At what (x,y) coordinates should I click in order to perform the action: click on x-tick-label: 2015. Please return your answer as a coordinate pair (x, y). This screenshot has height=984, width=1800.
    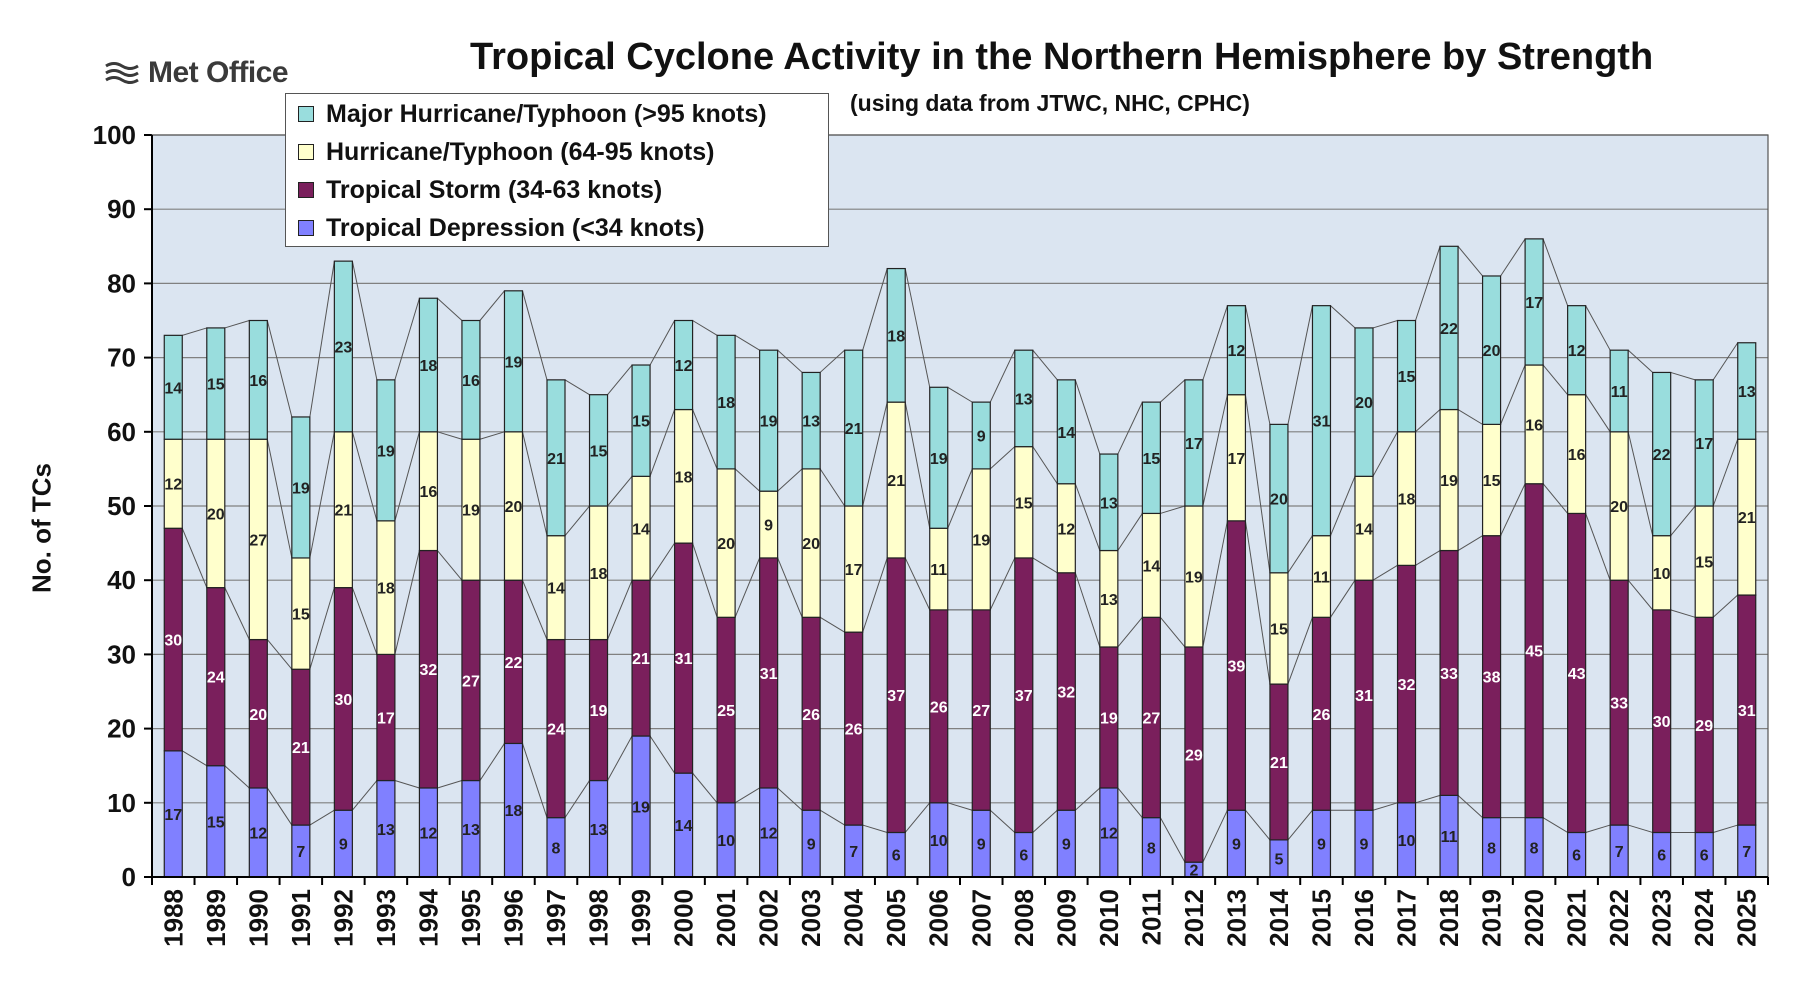
    Looking at the image, I should click on (1321, 918).